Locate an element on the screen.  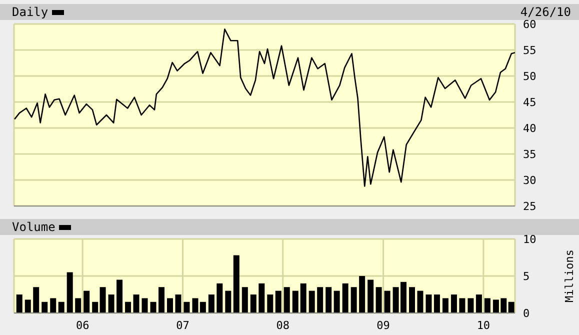
y-tick-label: 25 is located at coordinates (529, 206).